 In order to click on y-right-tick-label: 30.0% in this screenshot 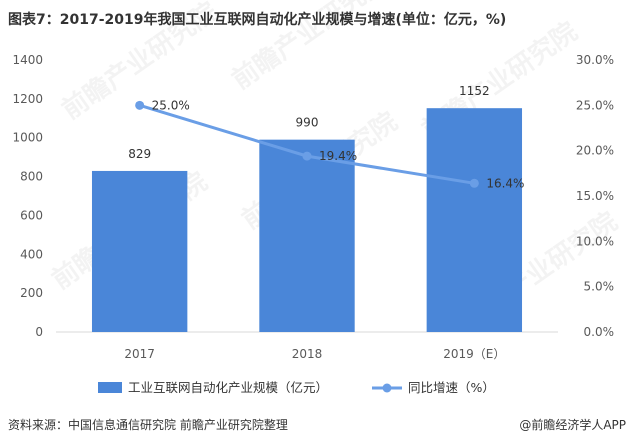, I will do `click(595, 60)`.